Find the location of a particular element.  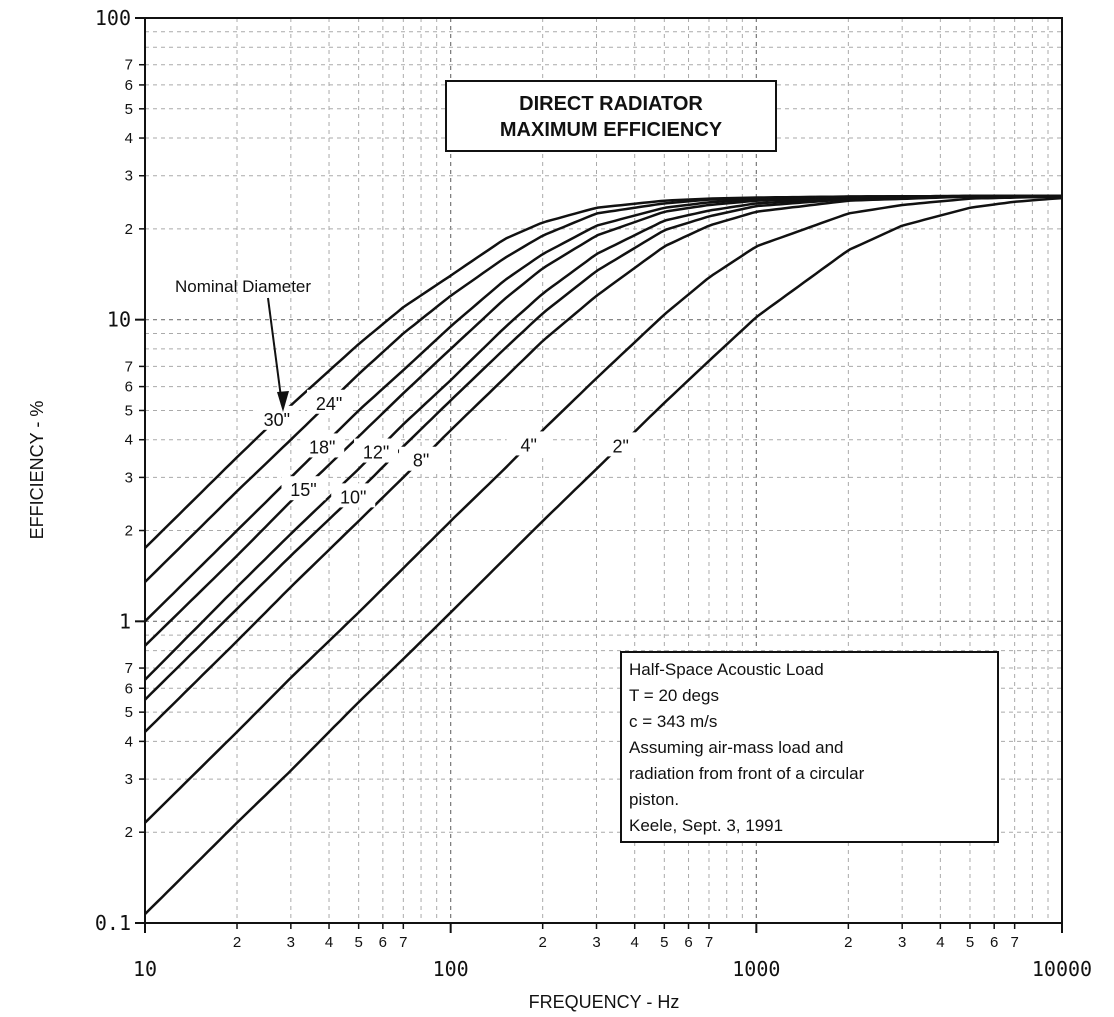

series-label: 2" is located at coordinates (620, 444).